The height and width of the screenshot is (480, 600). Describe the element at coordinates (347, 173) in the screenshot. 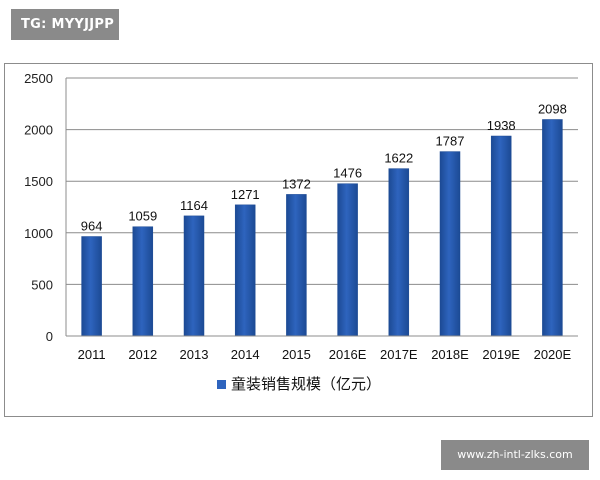

I see `data-label: 1476` at that location.